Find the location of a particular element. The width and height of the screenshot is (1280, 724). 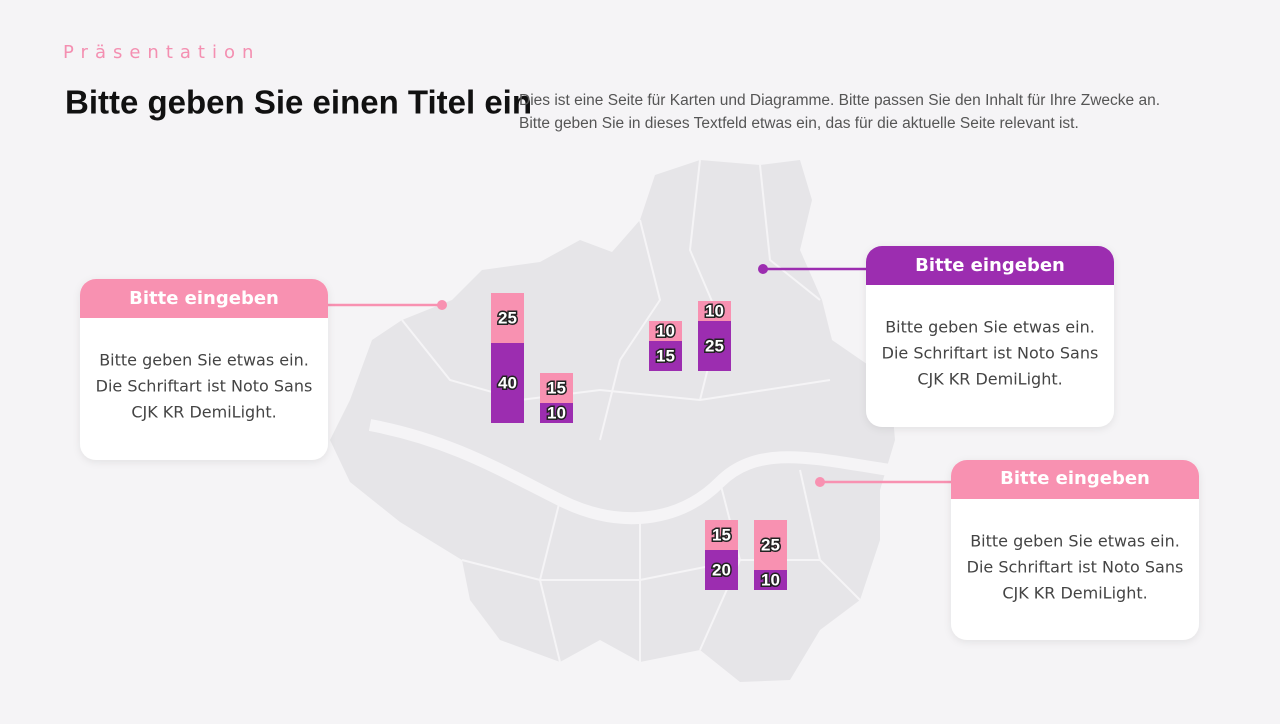

stacked-bar-chart: 20 15 10 25 is located at coordinates (746, 555).